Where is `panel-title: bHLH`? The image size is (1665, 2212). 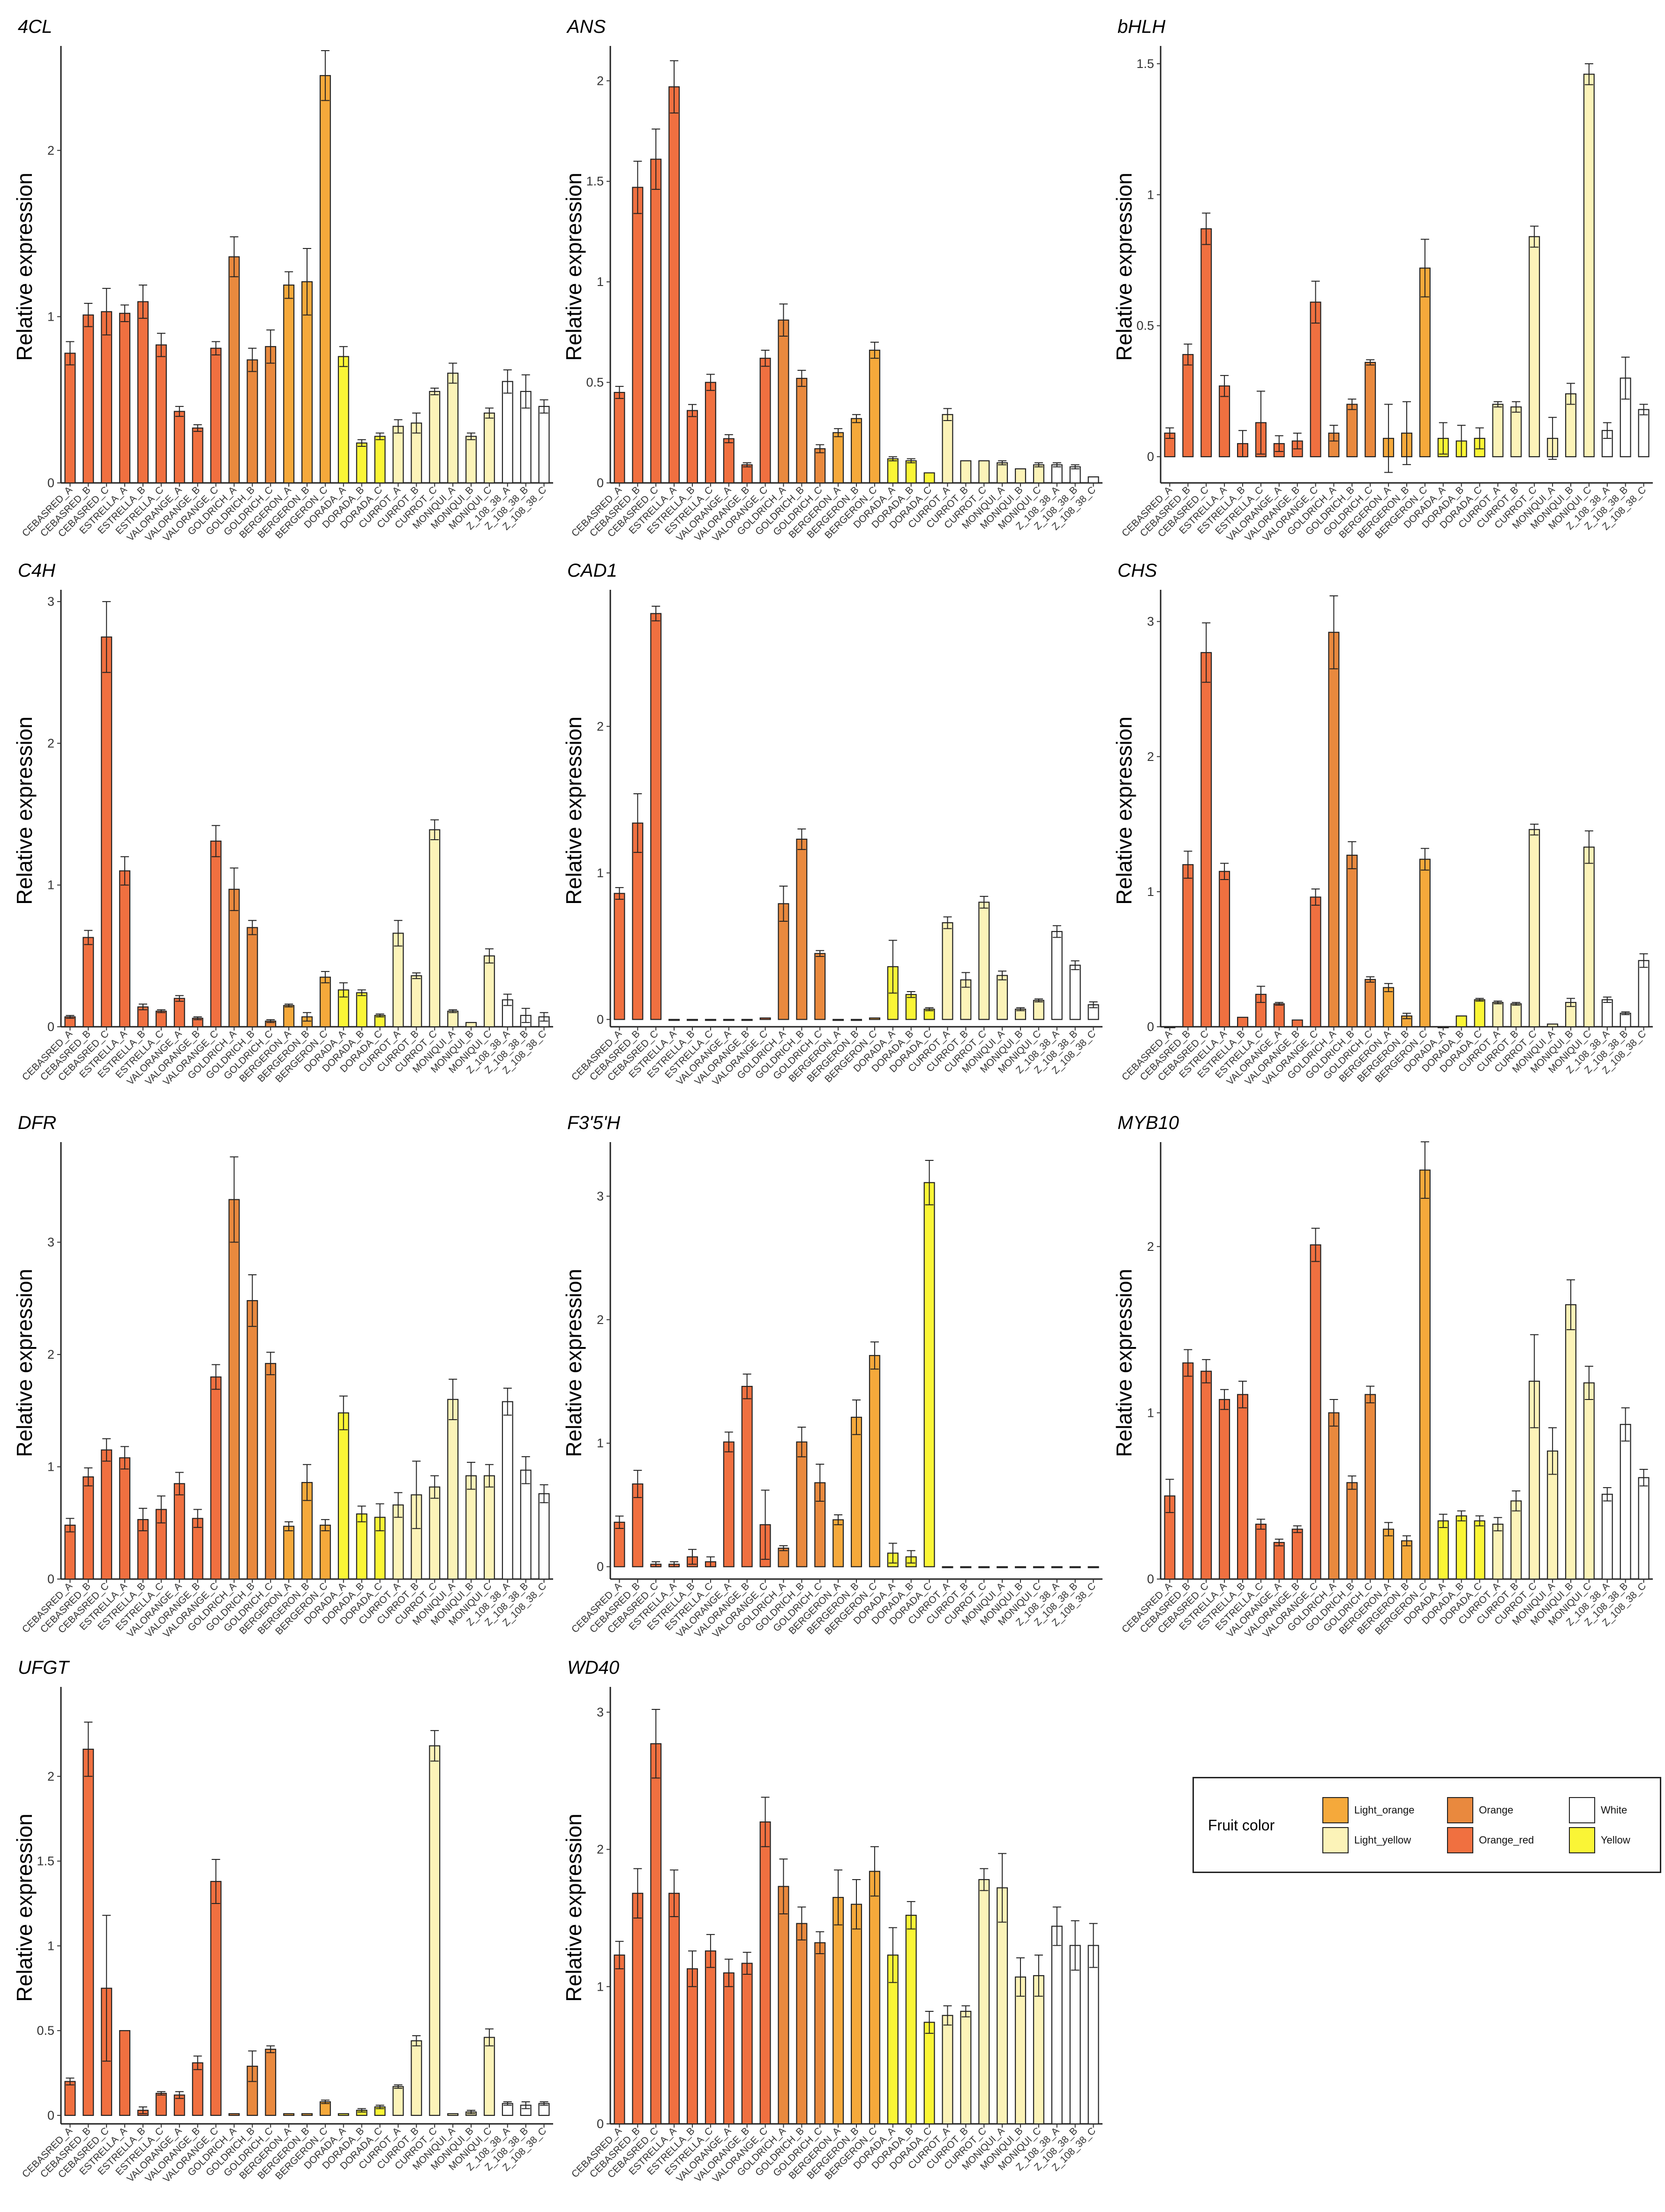
panel-title: bHLH is located at coordinates (1141, 26).